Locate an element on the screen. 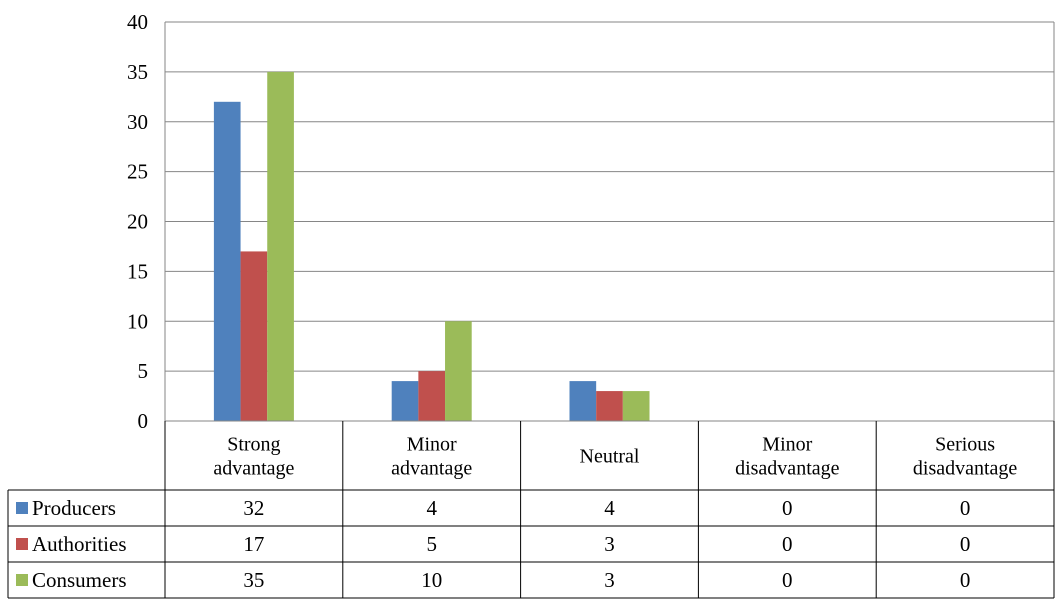 The image size is (1056, 602). data-label: 17 is located at coordinates (253, 544).